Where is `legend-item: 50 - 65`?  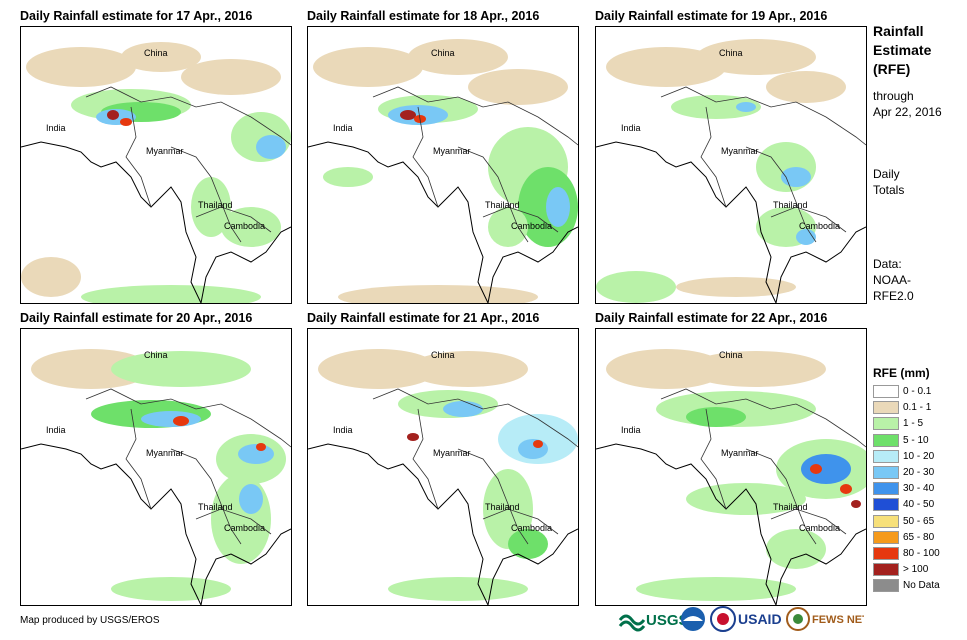 legend-item: 50 - 65 is located at coordinates (920, 522).